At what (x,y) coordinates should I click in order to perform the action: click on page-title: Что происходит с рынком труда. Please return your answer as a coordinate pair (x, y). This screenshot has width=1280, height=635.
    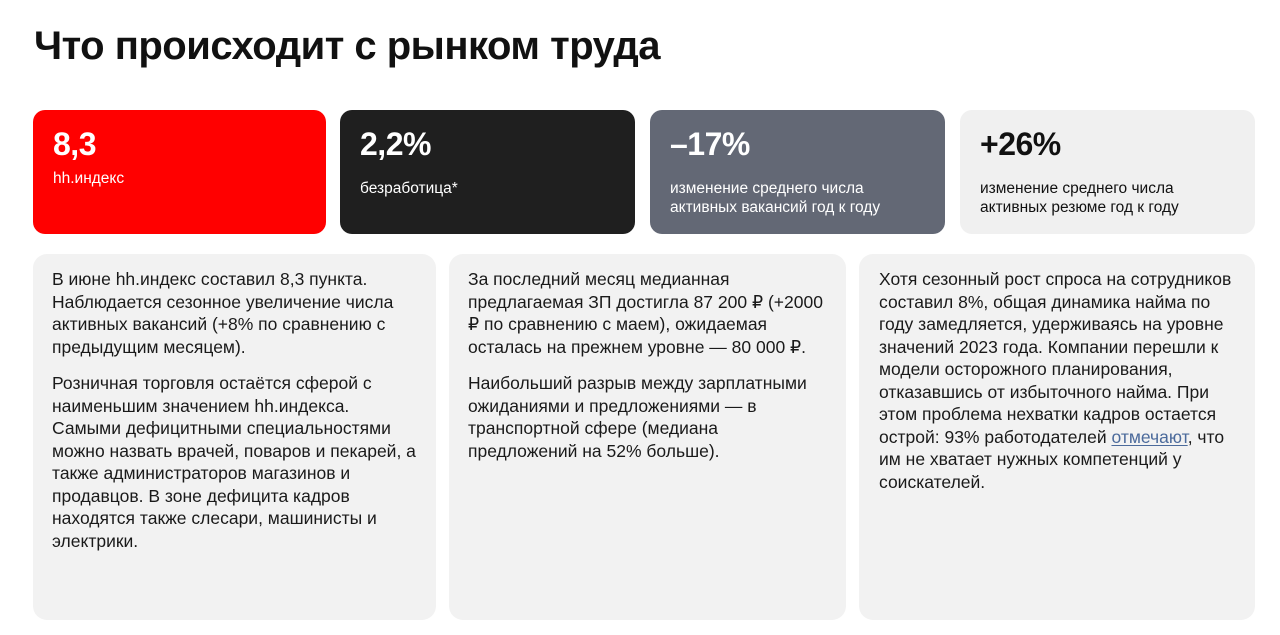
    Looking at the image, I should click on (347, 46).